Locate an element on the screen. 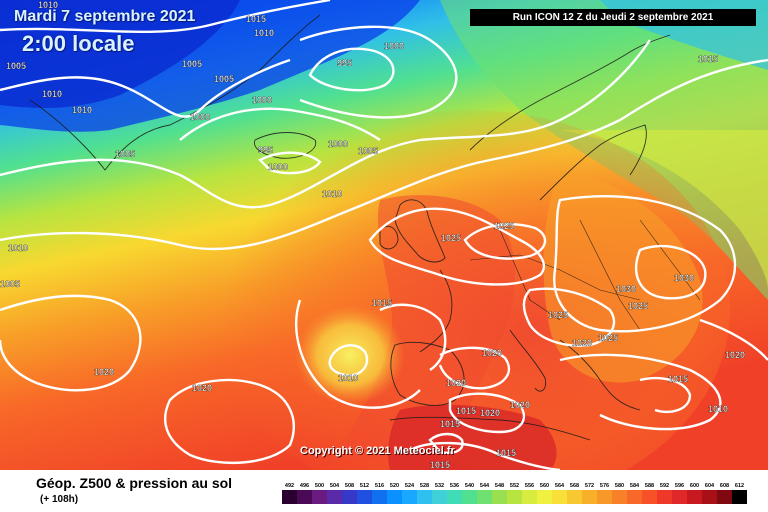  field-title: Géop. Z500 & pression au sol is located at coordinates (134, 483).